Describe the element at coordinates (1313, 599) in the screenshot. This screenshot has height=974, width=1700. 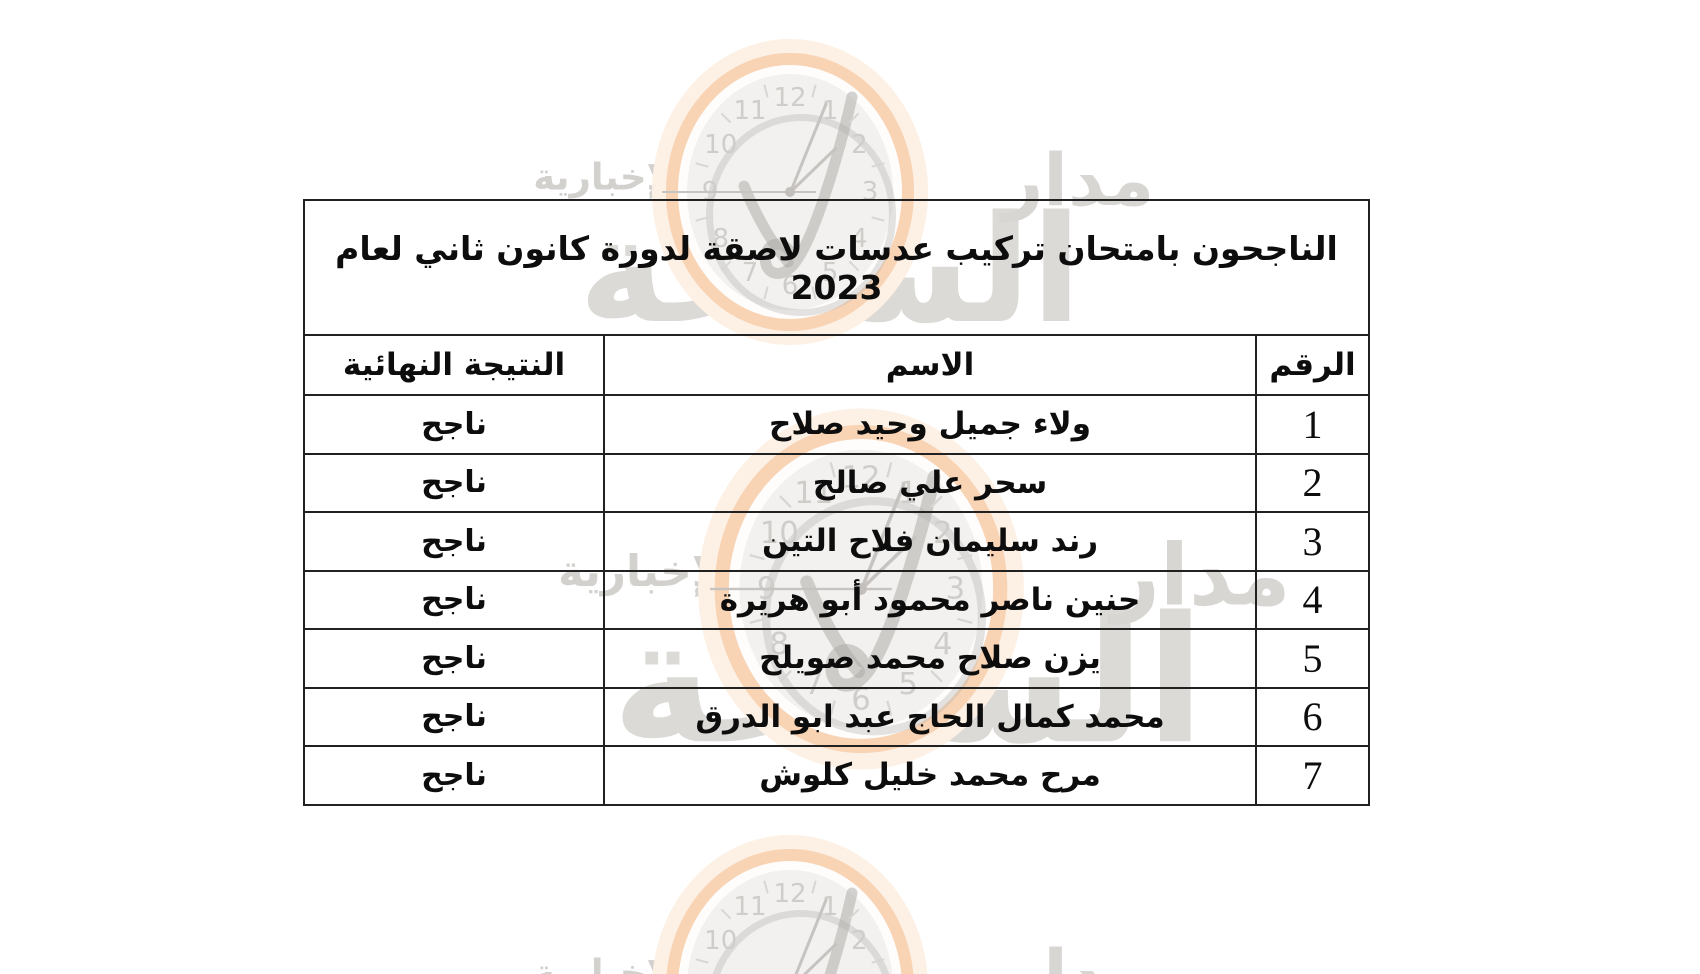
I see `row-number-cell: 4` at that location.